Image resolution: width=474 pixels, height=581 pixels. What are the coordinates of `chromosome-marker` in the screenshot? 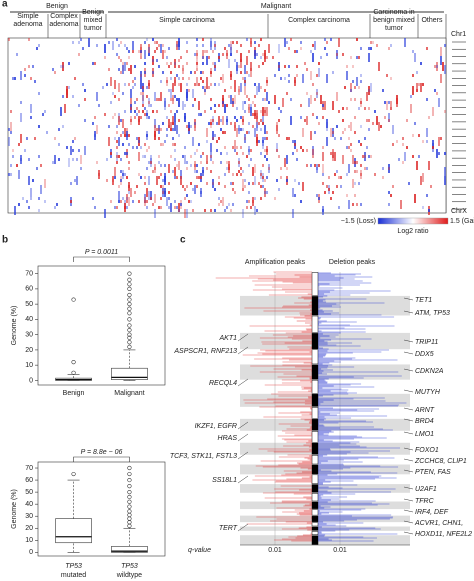 It's located at (315, 284).